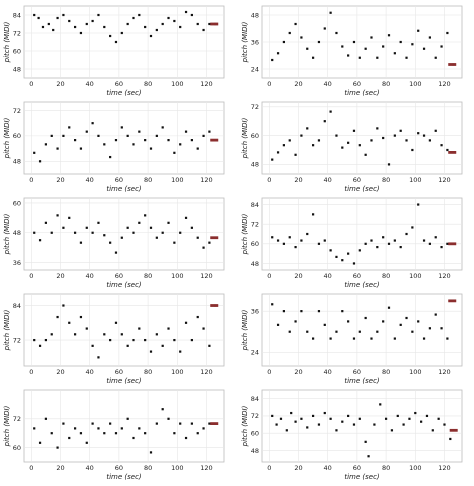 The height and width of the screenshot is (486, 474). I want to click on y-tick-label: 60, so click(255, 136).